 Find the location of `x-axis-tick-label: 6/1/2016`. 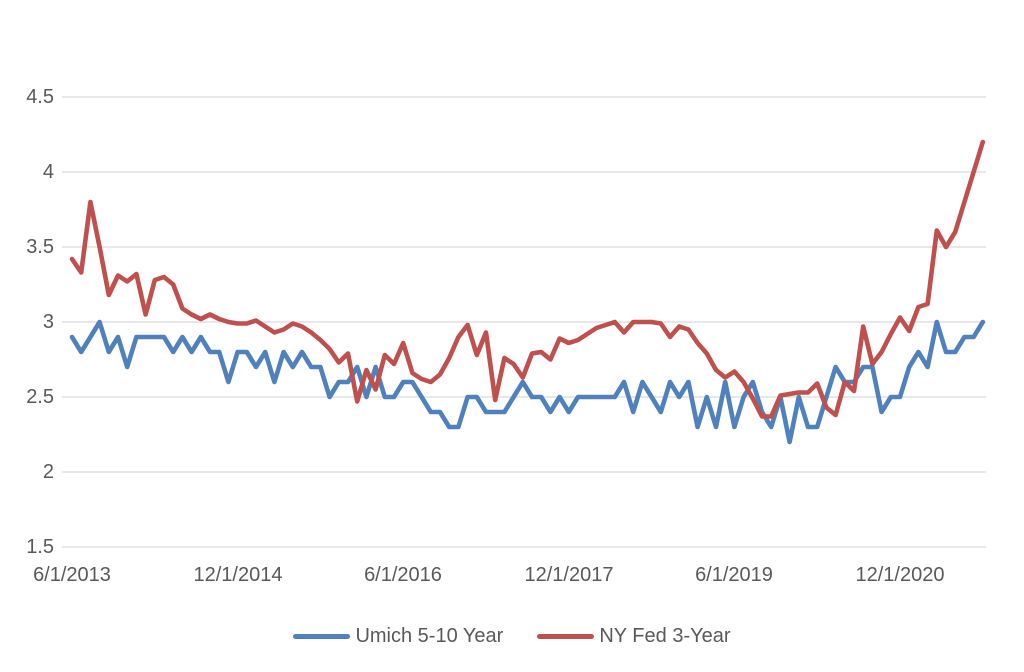

x-axis-tick-label: 6/1/2016 is located at coordinates (403, 575).